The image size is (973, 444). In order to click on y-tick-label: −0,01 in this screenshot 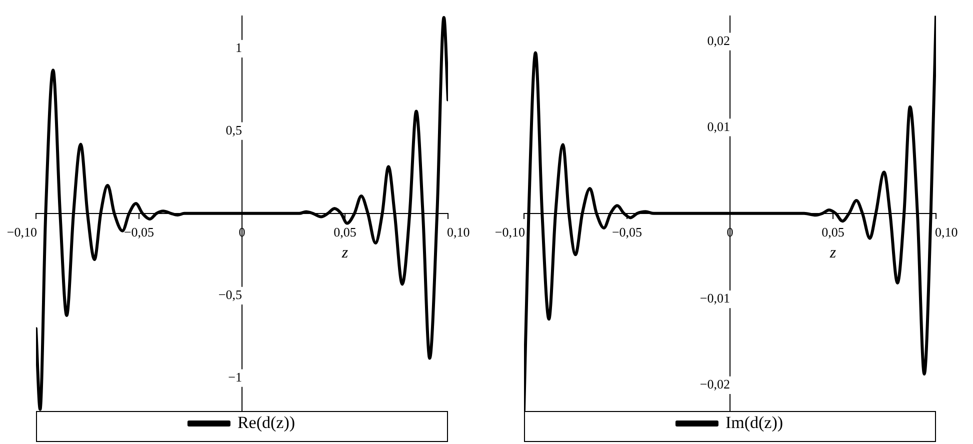, I will do `click(715, 298)`.